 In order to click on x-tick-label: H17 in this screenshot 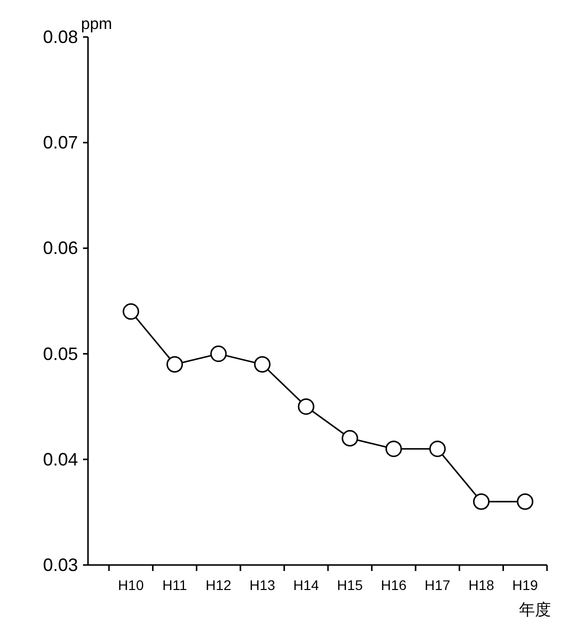, I will do `click(437, 585)`.